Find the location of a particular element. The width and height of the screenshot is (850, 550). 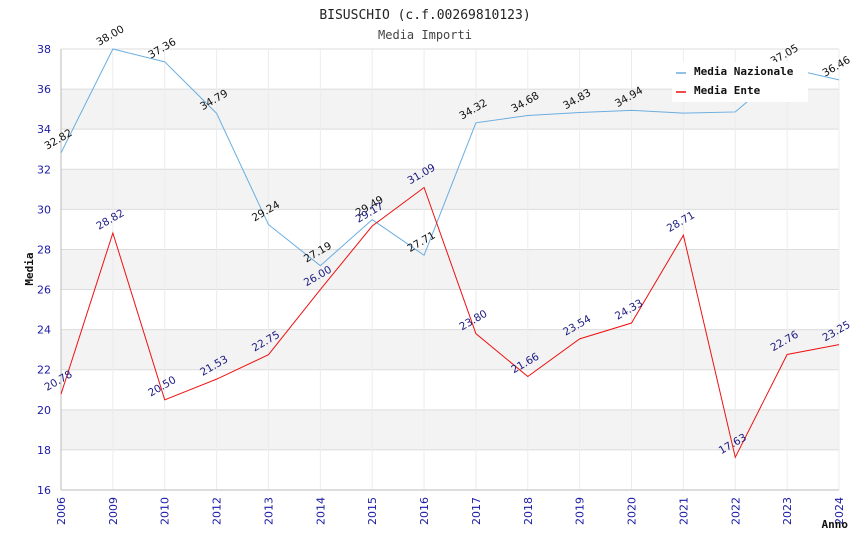

legend: Media Nazionale Media Ente is located at coordinates (740, 82).